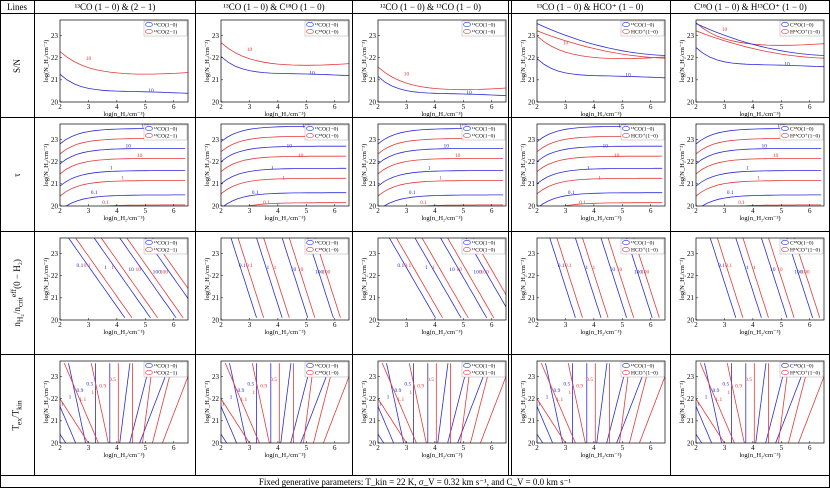 The height and width of the screenshot is (488, 830). I want to click on rule, so click(195, 238).